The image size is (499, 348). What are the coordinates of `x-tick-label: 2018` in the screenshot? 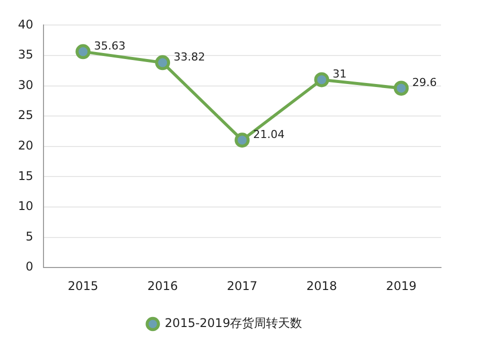 It's located at (321, 285).